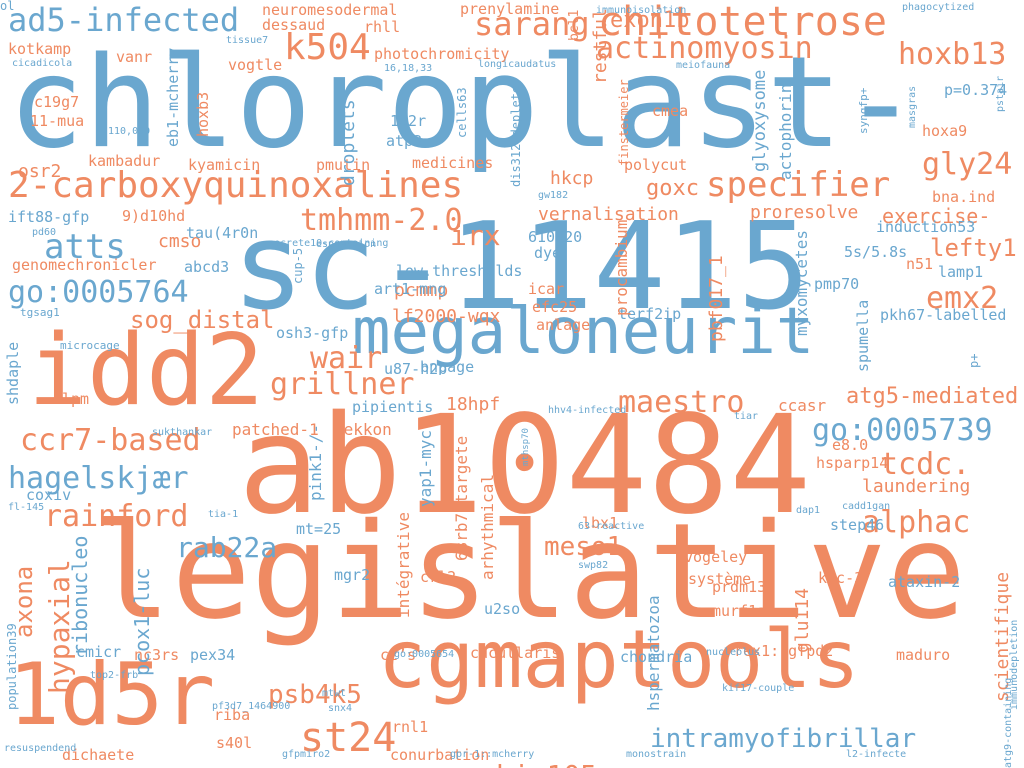 This screenshot has height=768, width=1024. Describe the element at coordinates (461, 498) in the screenshot. I see `cloud-word: 63rb7-targete` at that location.